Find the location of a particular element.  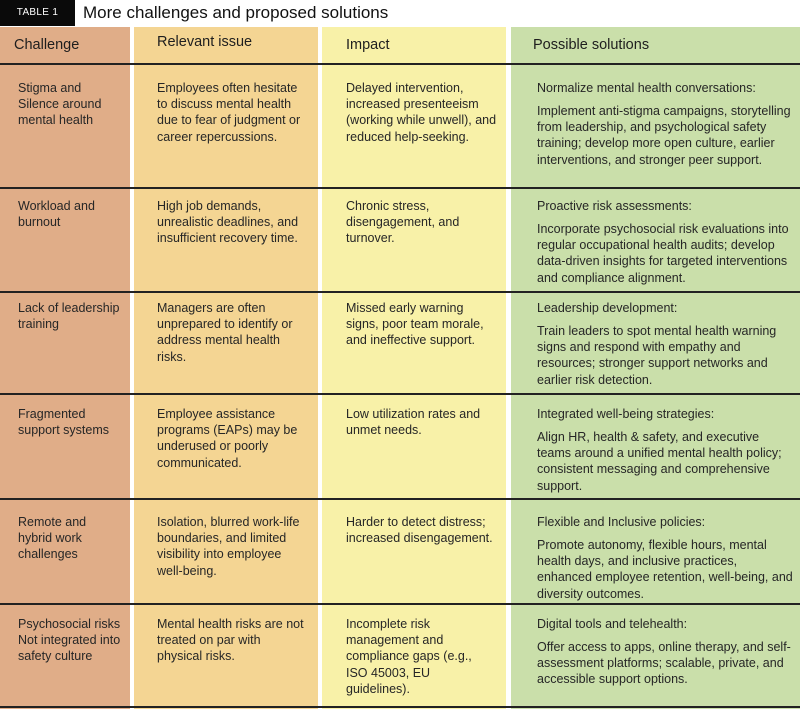

cell-challenge: Remote and hybrid work challenges is located at coordinates (52, 538).